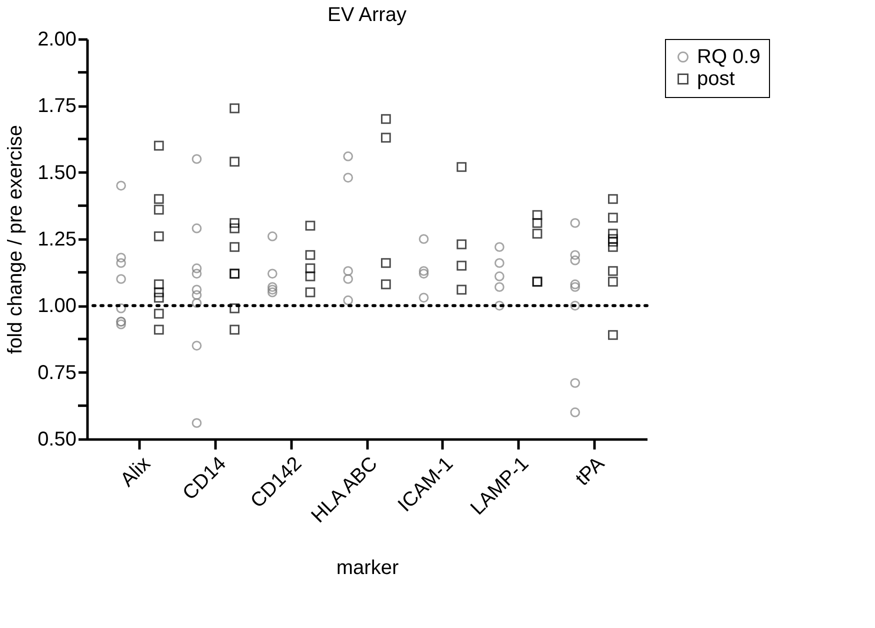 The width and height of the screenshot is (875, 628). I want to click on chart-title: EV Array, so click(367, 15).